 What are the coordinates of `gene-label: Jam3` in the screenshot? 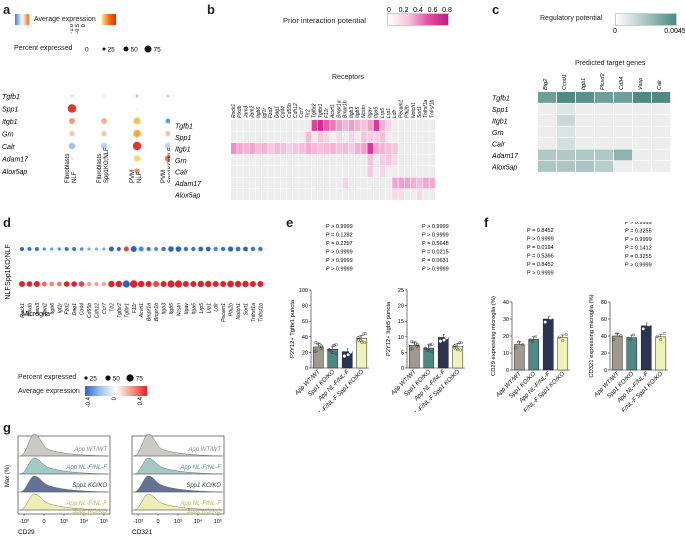 It's located at (38, 310).